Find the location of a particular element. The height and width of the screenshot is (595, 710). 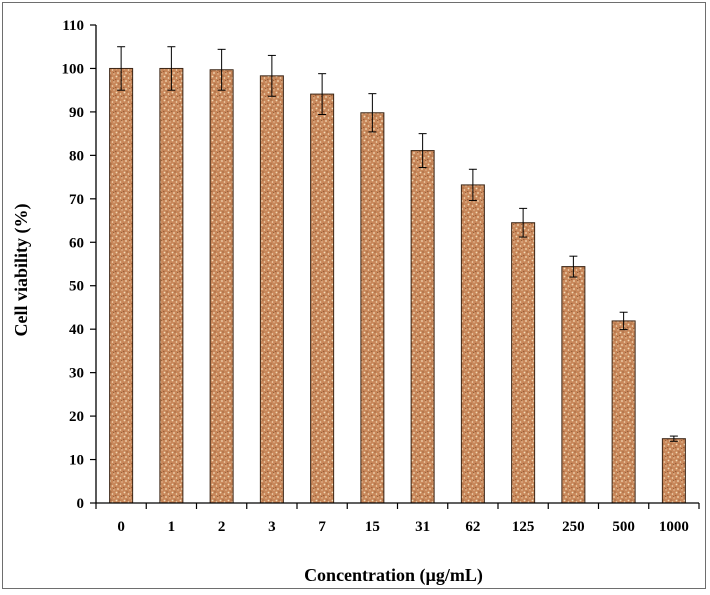

x-tick-label: 125 is located at coordinates (523, 527).